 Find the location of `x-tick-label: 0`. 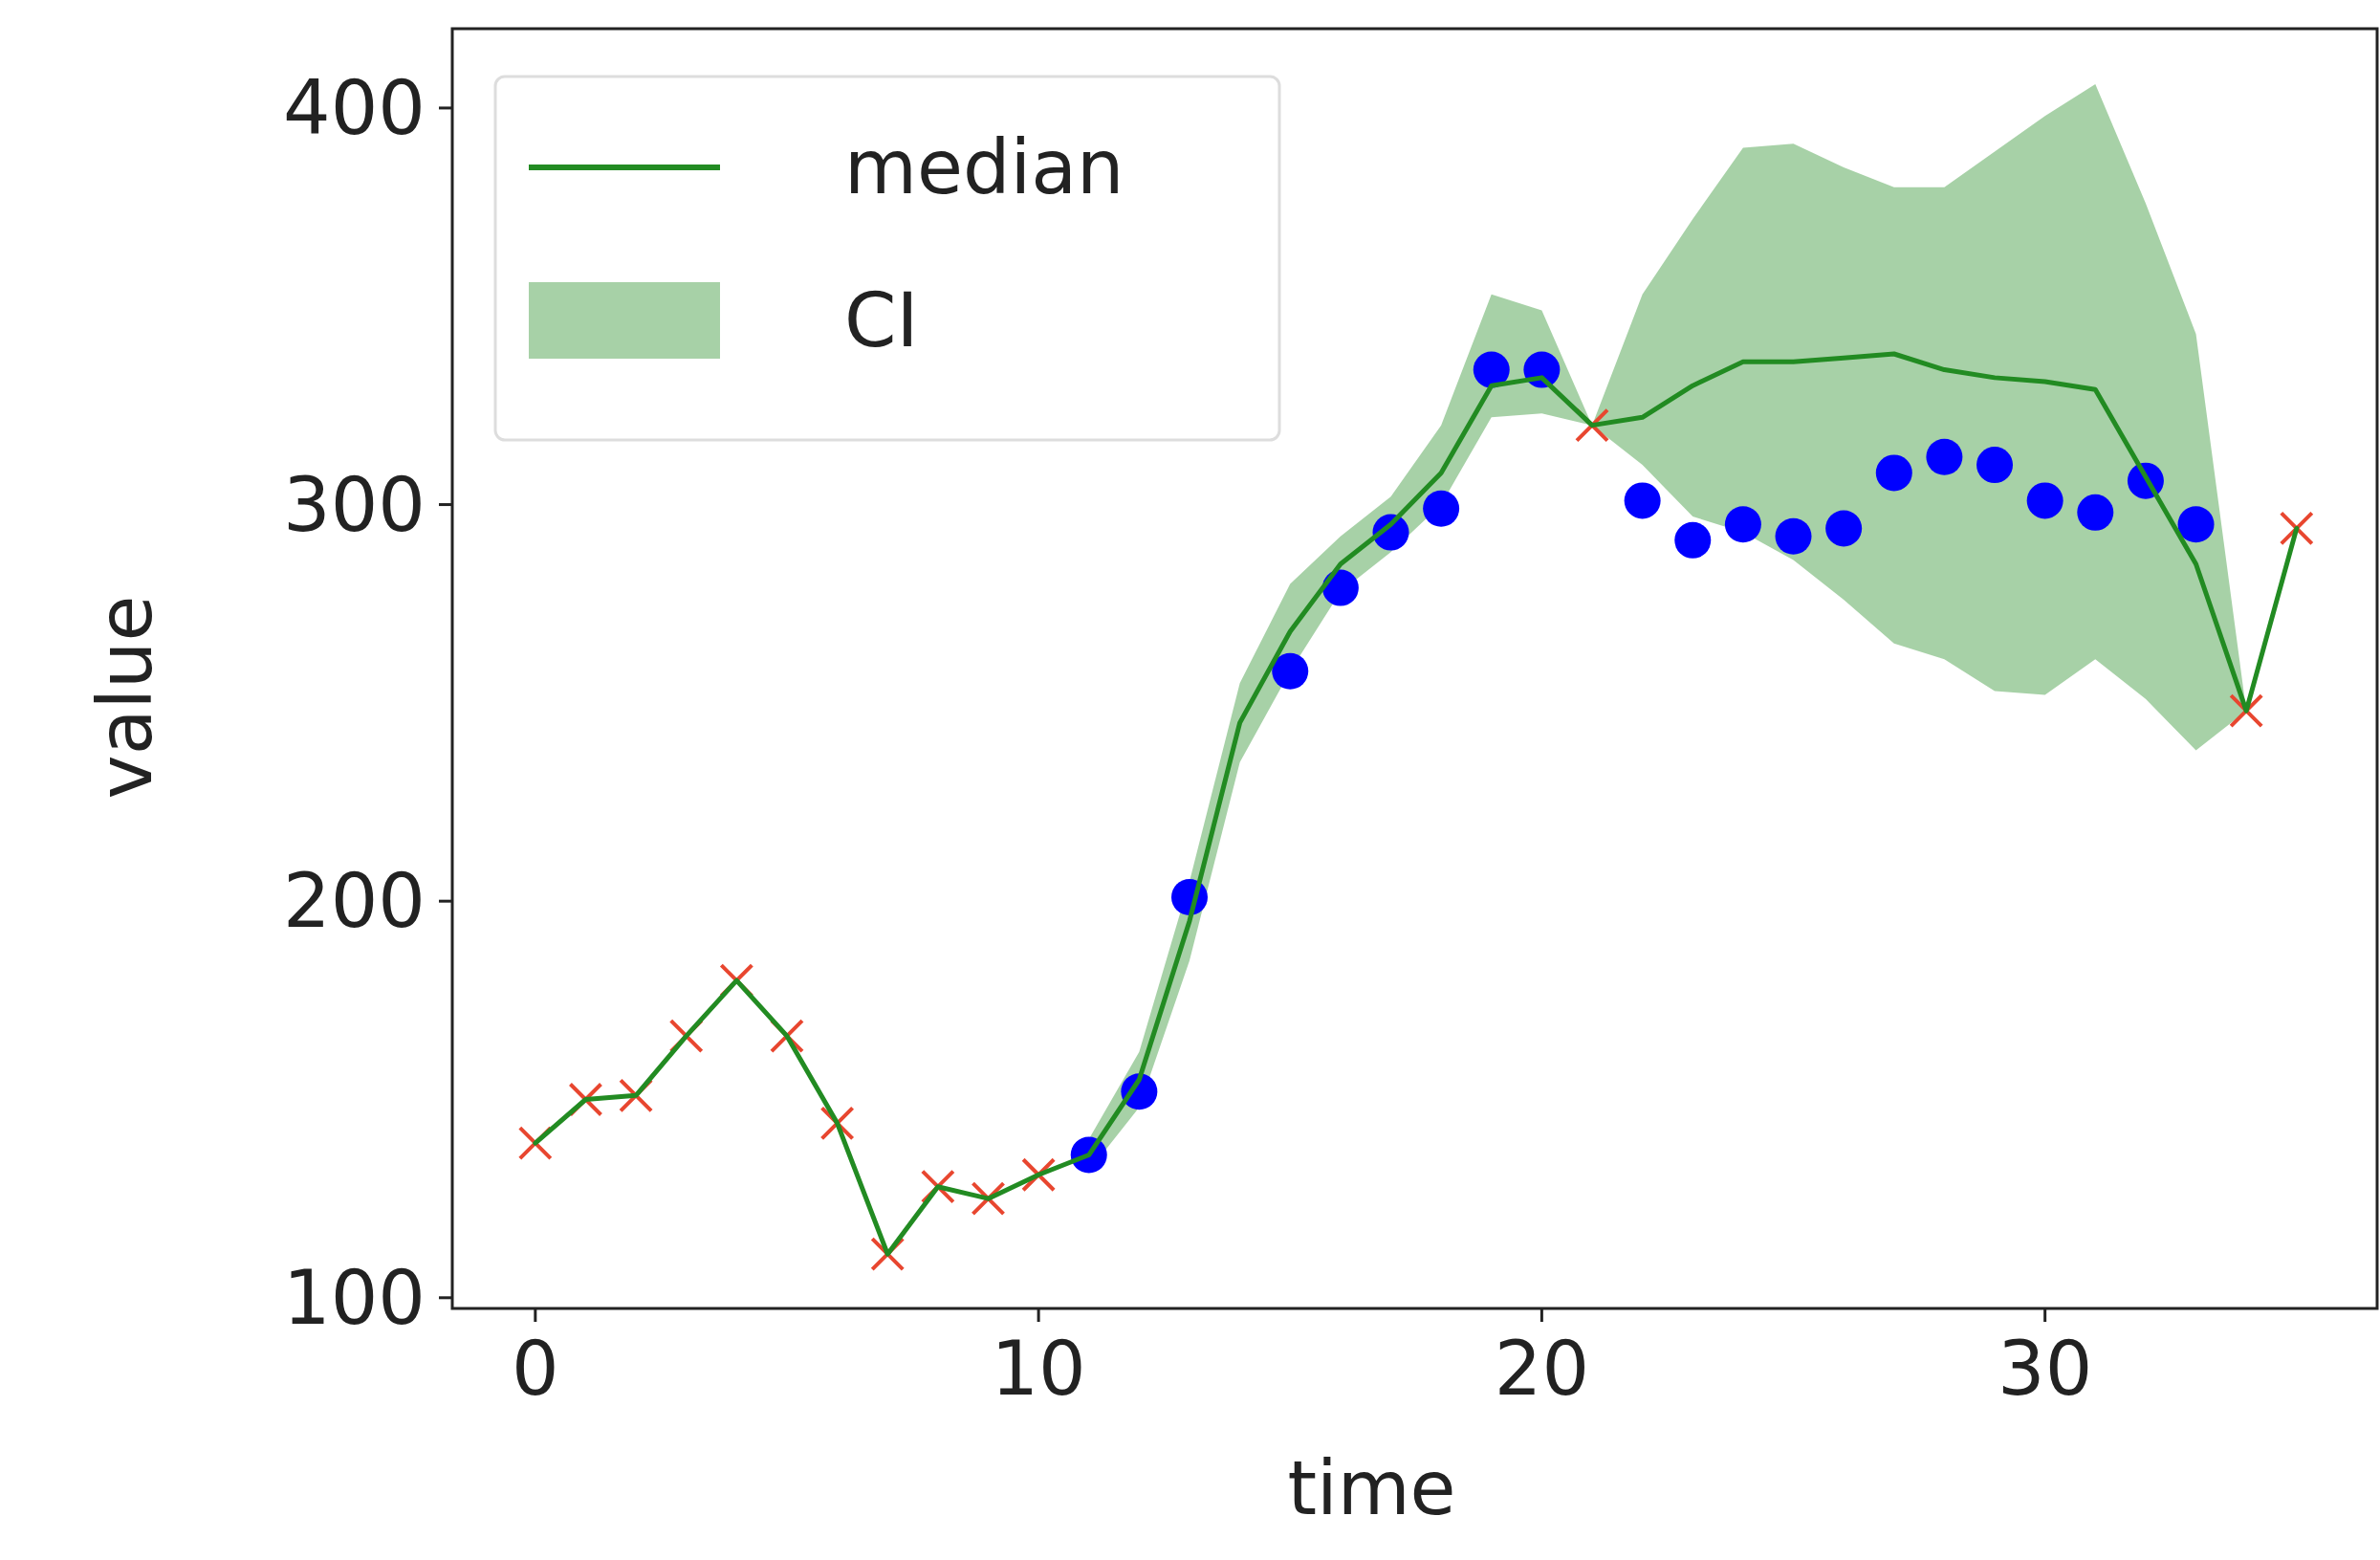

x-tick-label: 0 is located at coordinates (535, 1369).